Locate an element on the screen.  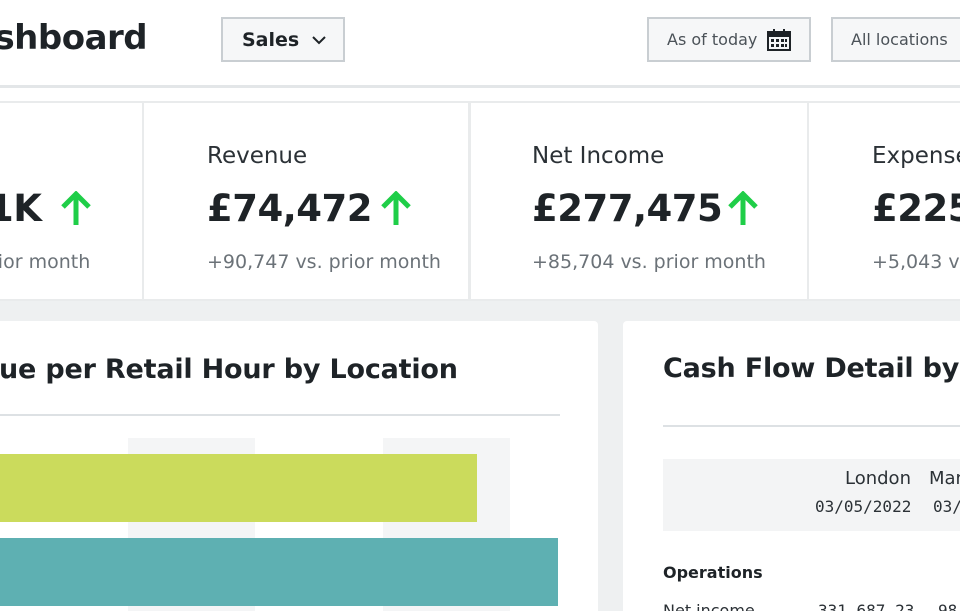
location-dropdown: All locations is located at coordinates (895, 39).